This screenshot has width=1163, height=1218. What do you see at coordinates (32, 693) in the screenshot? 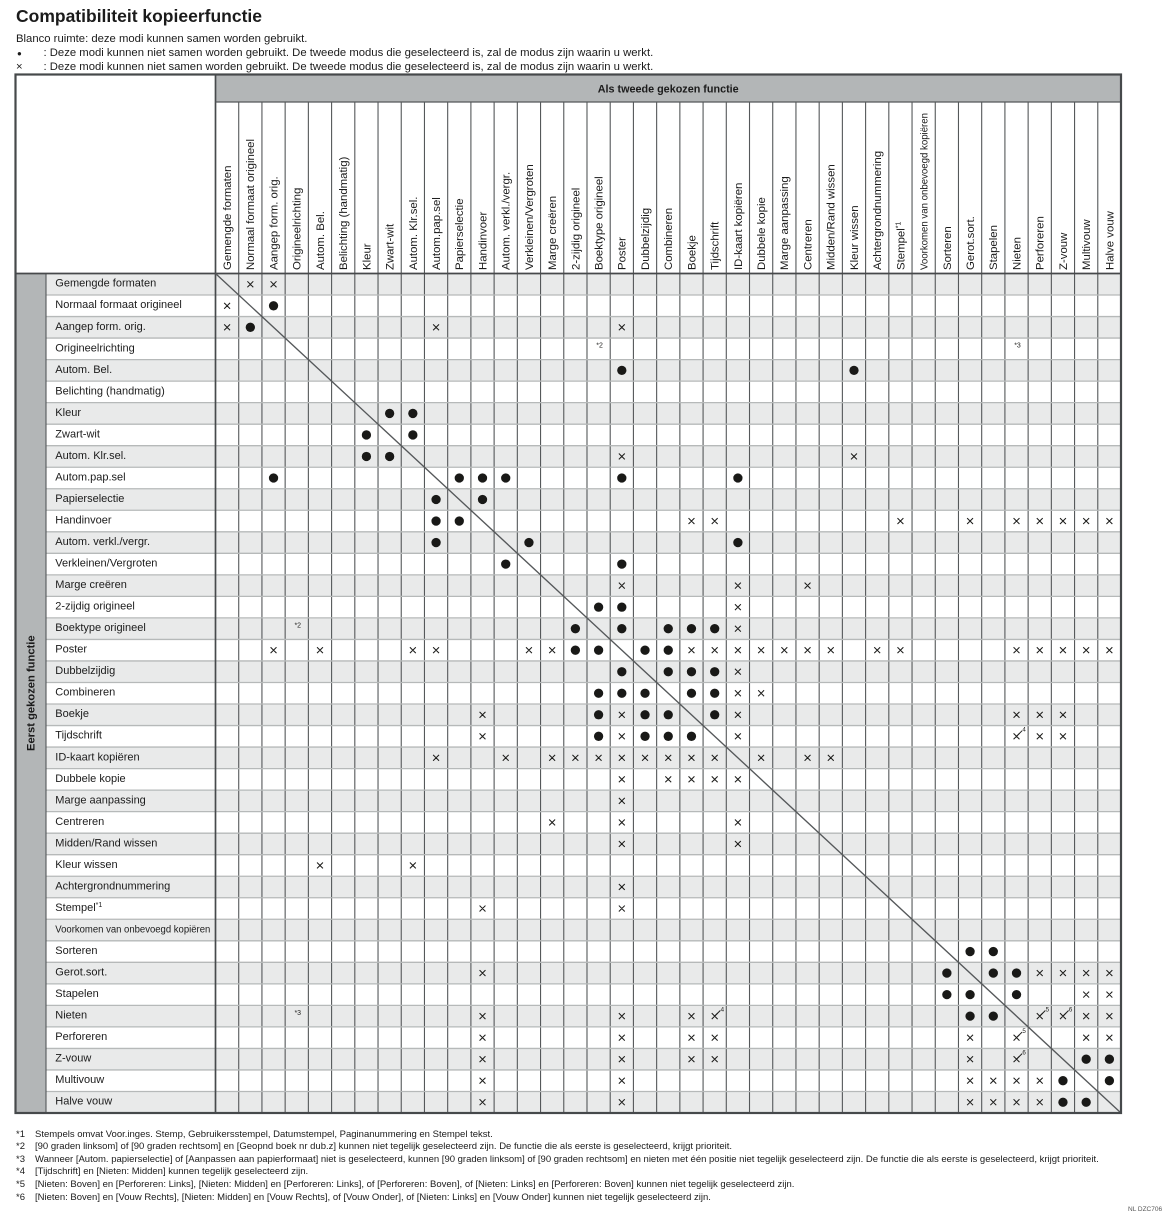
I see `svg-text: Eerst gekozen functie` at bounding box center [32, 693].